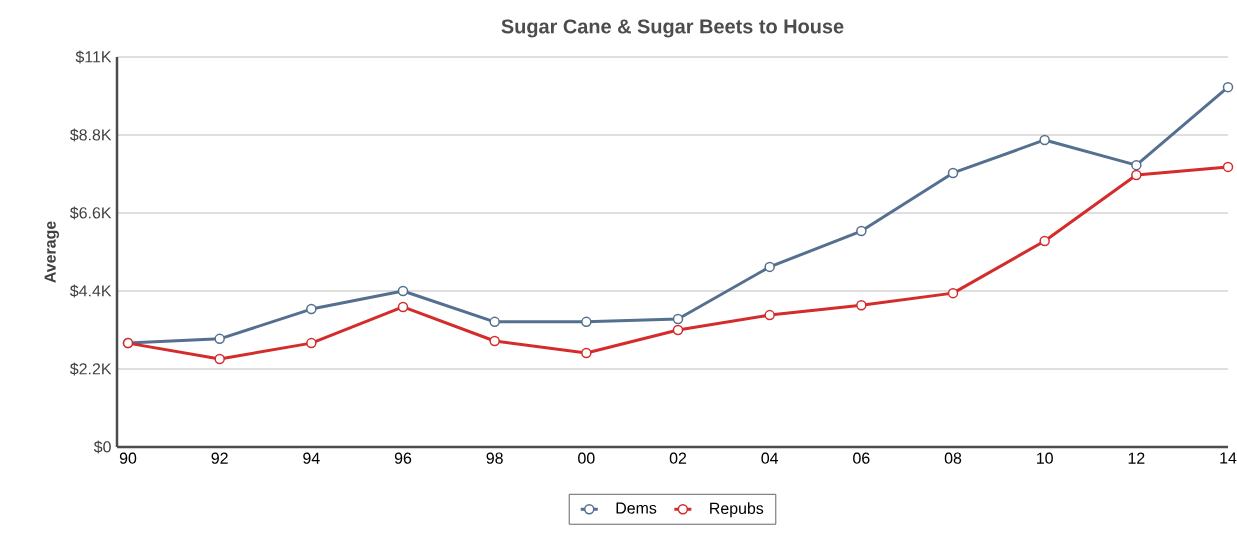 The width and height of the screenshot is (1237, 542). I want to click on chart-title: Sugar Cane & Sugar Beets to House, so click(672, 28).